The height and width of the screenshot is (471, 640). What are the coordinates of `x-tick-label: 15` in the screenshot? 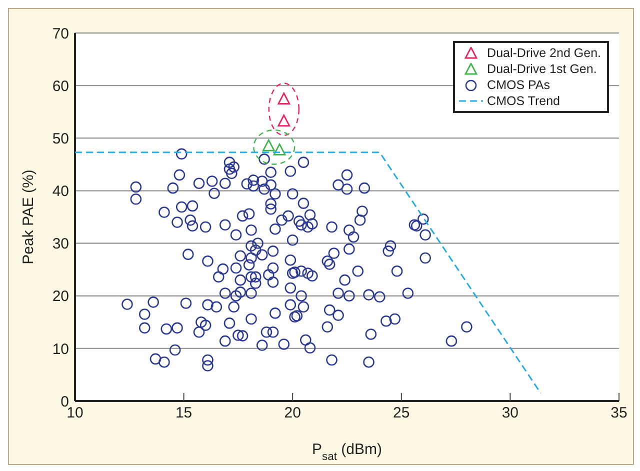 It's located at (183, 413).